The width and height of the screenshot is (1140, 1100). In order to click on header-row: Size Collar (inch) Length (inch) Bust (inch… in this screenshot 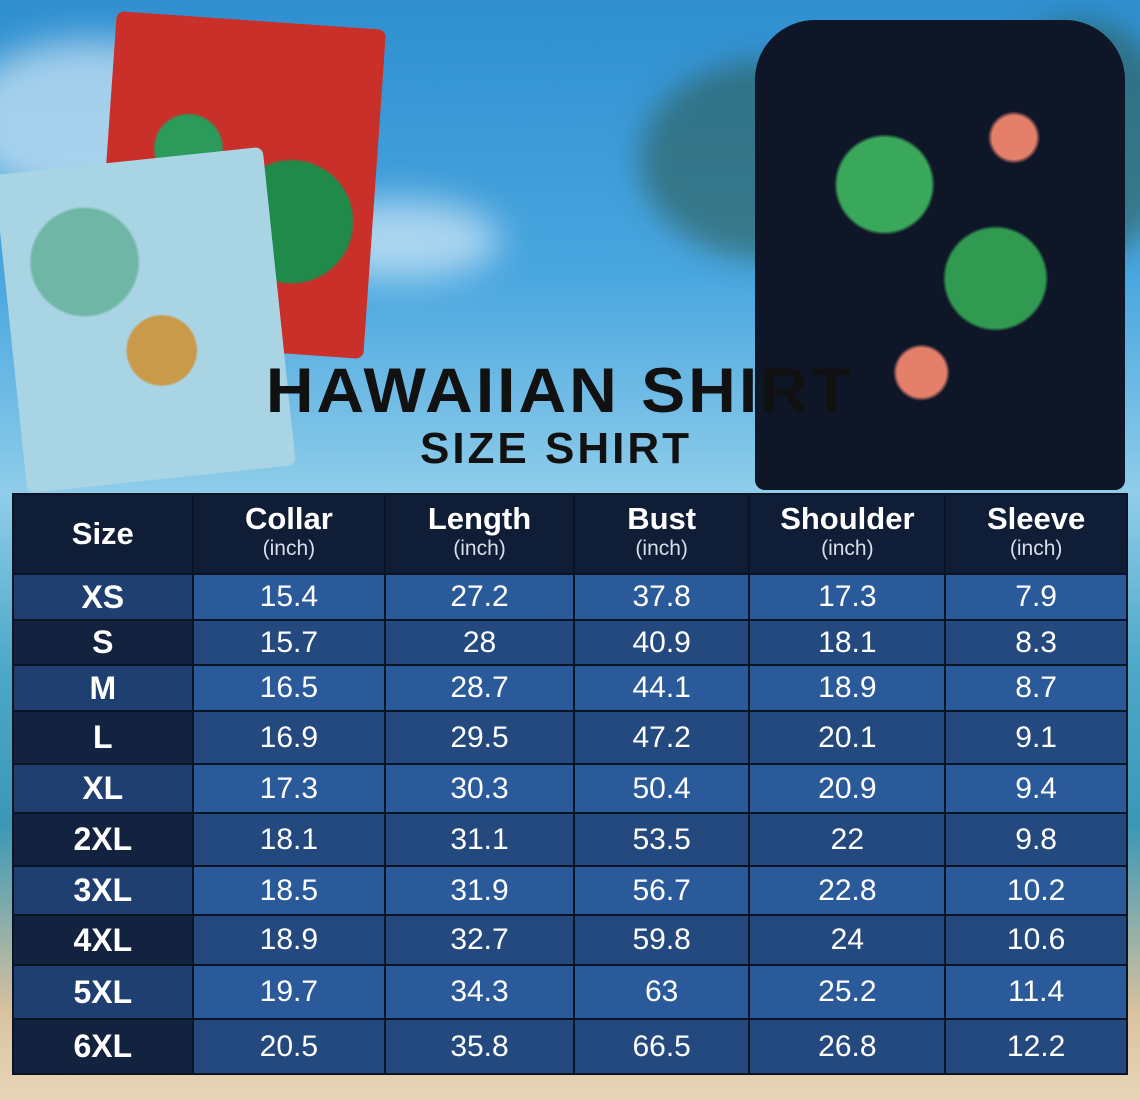, I will do `click(570, 534)`.